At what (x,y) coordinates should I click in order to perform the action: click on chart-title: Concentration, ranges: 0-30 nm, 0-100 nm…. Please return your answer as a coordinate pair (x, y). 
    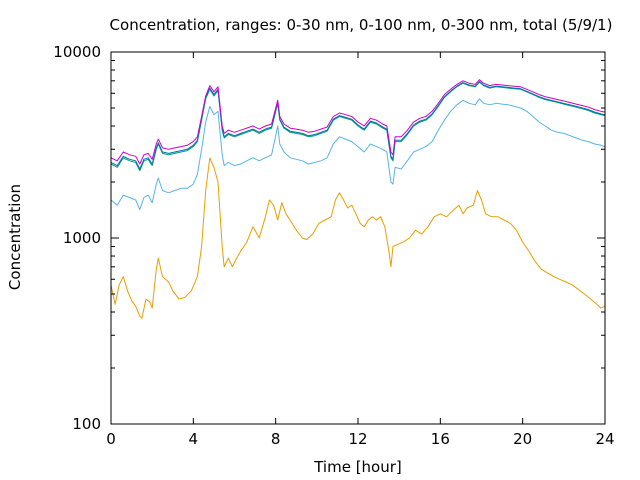
    Looking at the image, I should click on (361, 25).